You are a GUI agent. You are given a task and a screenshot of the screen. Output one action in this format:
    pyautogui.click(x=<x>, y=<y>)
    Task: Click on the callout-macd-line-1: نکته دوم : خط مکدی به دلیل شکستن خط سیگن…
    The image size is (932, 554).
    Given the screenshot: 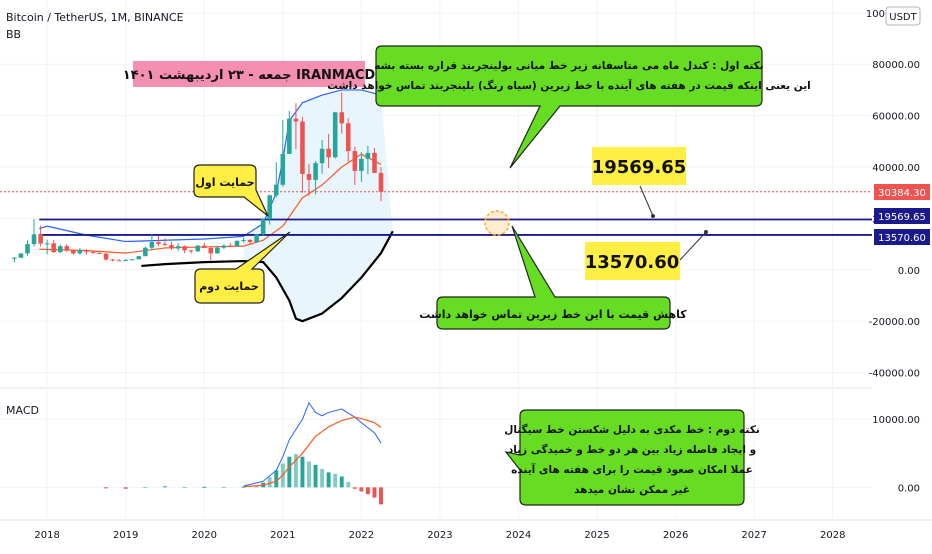 What is the action you would take?
    pyautogui.click(x=632, y=429)
    